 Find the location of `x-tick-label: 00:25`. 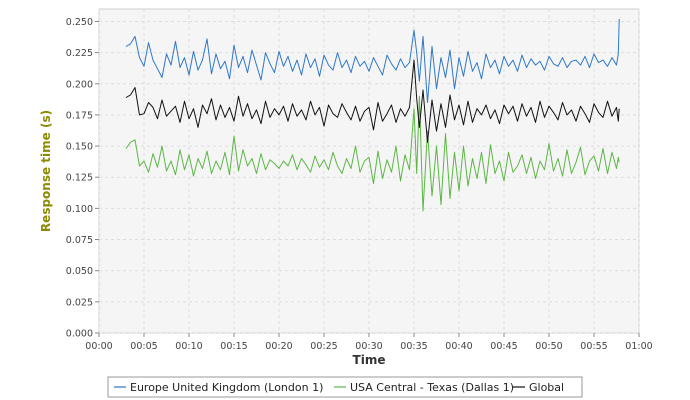

x-tick-label: 00:25 is located at coordinates (323, 346).